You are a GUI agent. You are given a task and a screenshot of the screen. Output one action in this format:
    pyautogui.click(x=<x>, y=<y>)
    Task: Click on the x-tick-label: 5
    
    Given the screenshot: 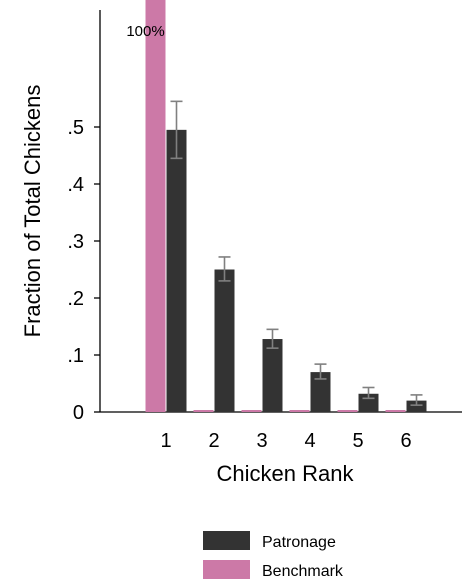 What is the action you would take?
    pyautogui.click(x=357, y=441)
    